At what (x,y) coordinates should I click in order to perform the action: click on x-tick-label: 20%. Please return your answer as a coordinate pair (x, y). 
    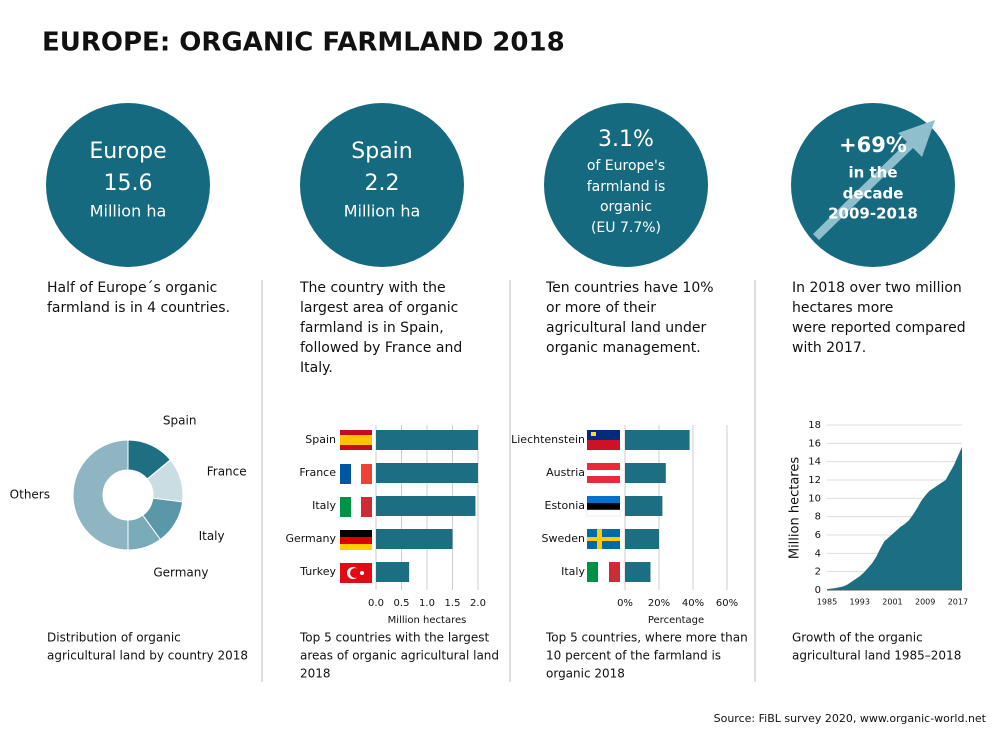
    Looking at the image, I should click on (659, 603).